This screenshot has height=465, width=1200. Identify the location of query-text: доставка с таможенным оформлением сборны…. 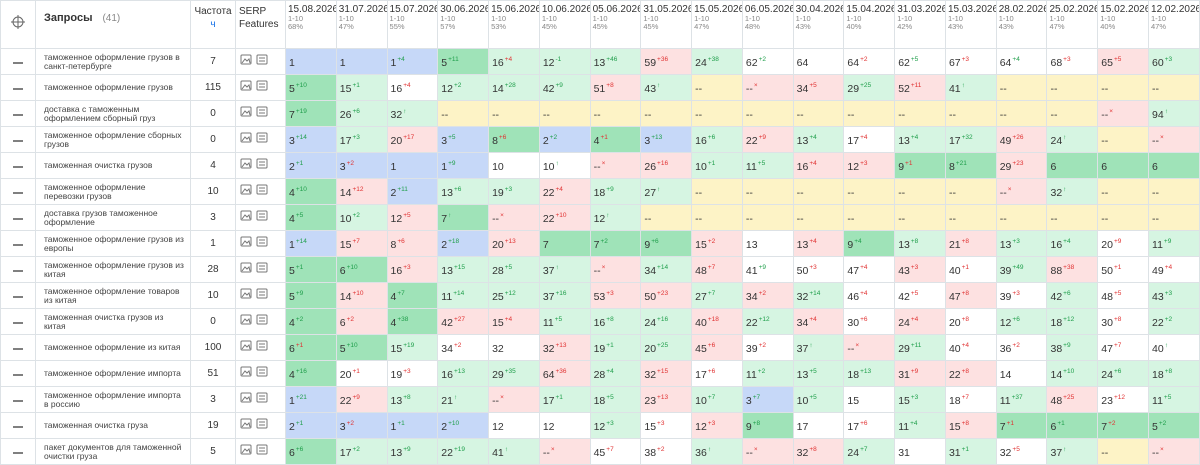
(100, 113).